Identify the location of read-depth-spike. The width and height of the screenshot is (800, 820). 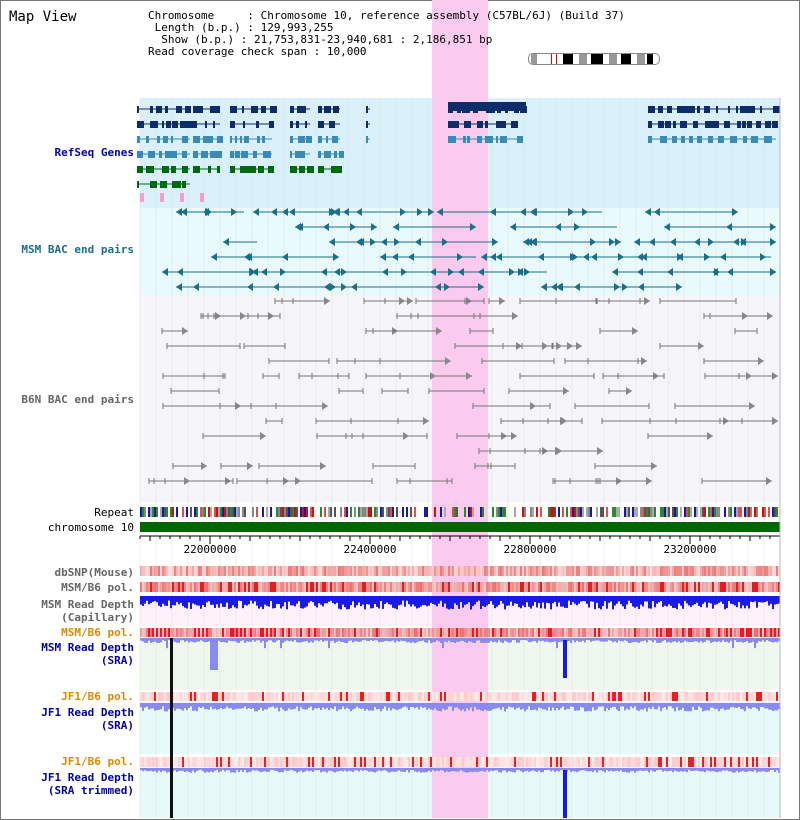
(565, 659).